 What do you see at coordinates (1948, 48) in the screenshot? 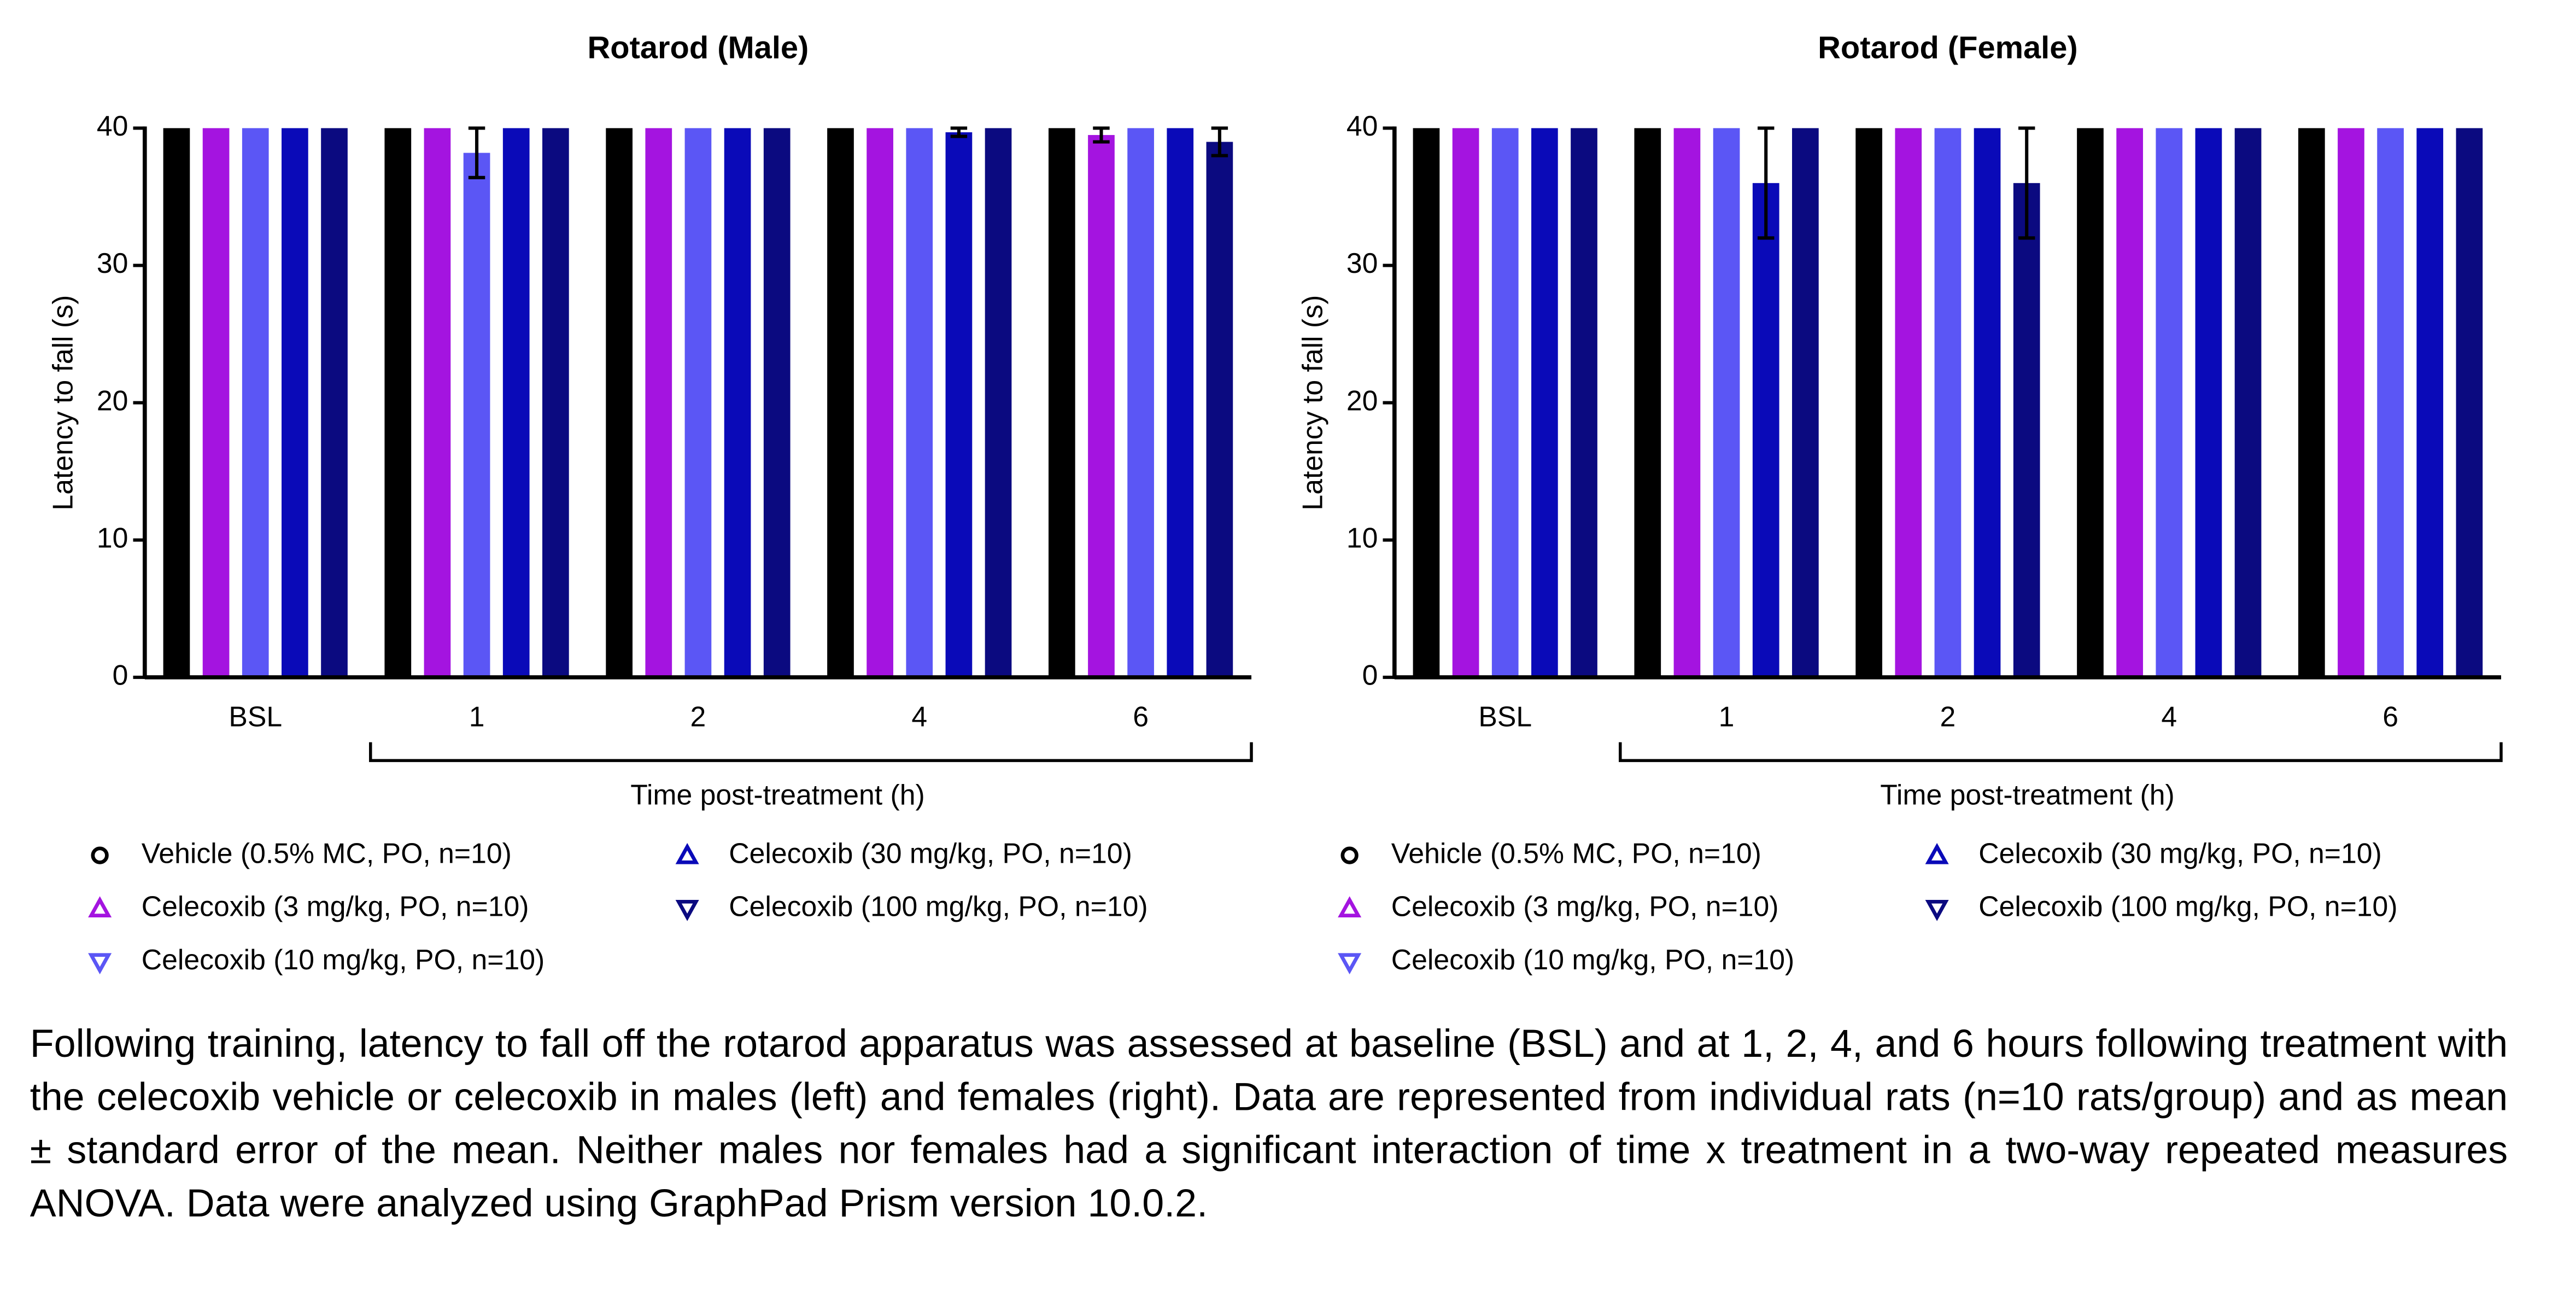
I see `chart-title: Rotarod (Female)` at bounding box center [1948, 48].